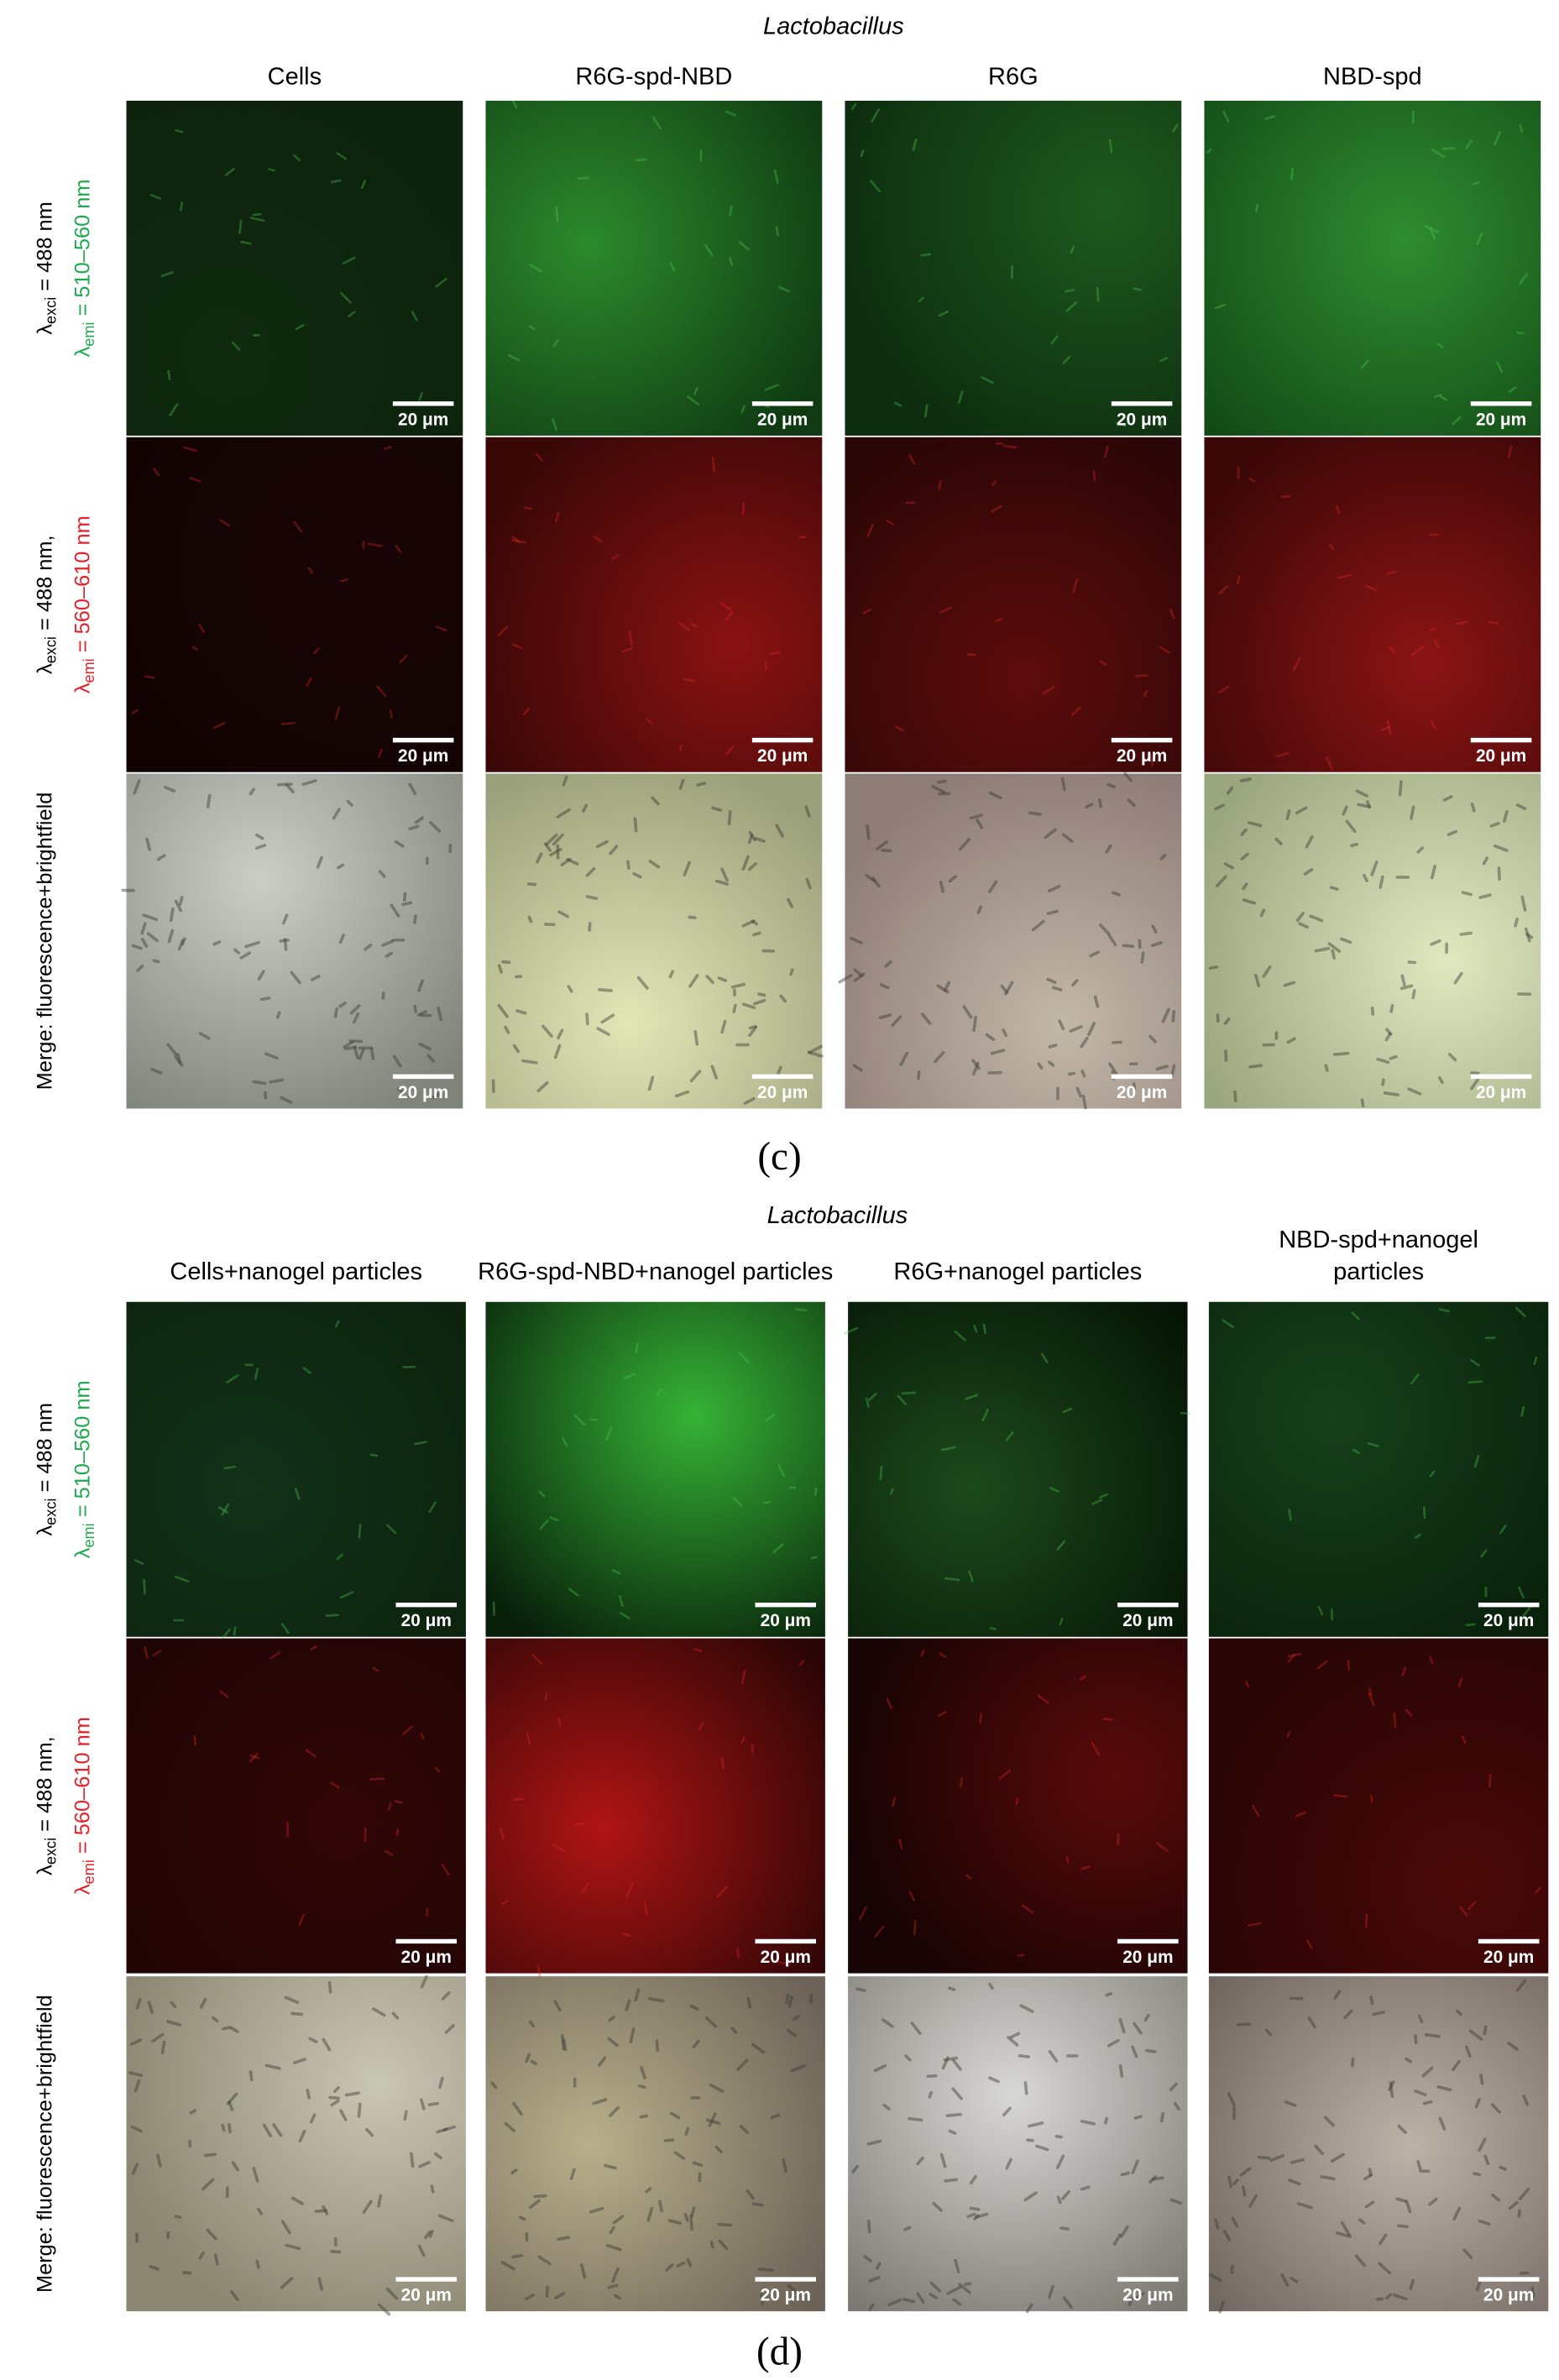 The image size is (1559, 2380). I want to click on row-label-text: = 560–610 nm, so click(82, 1788).